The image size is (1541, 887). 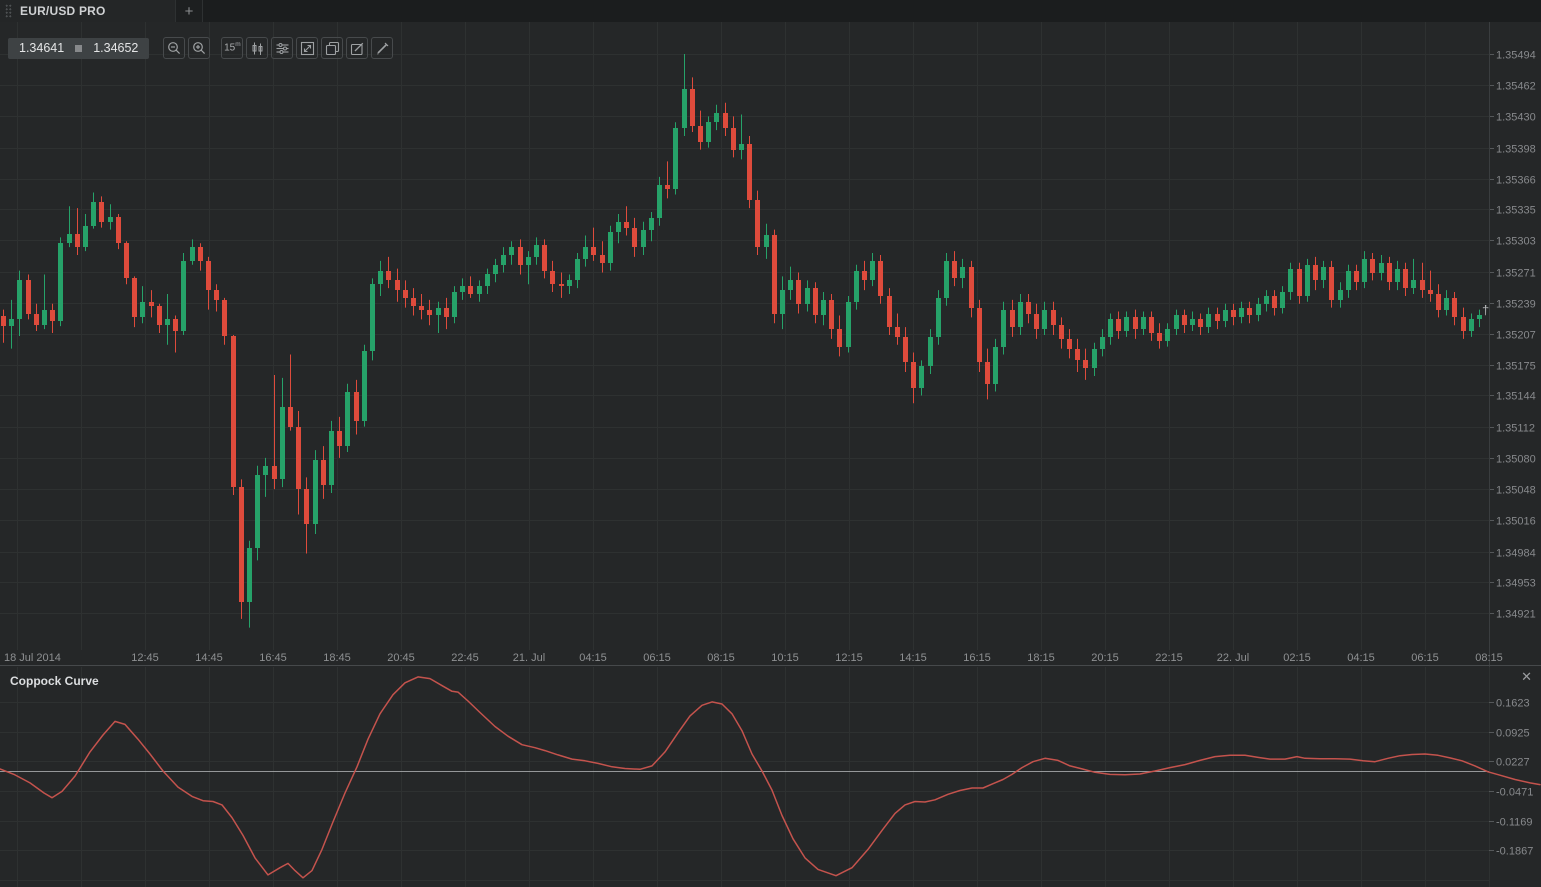 I want to click on time-axis-label: 18:45, so click(x=337, y=658).